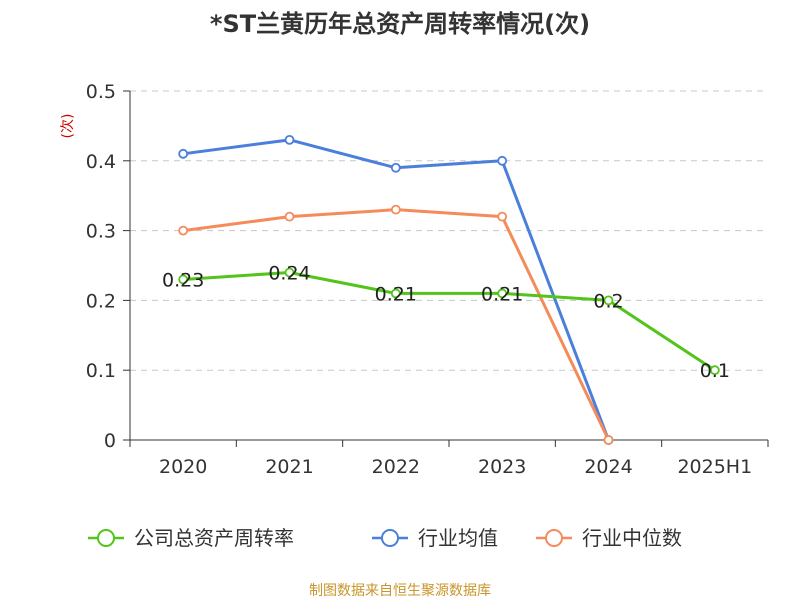  I want to click on x-tick-label: 2023, so click(502, 467).